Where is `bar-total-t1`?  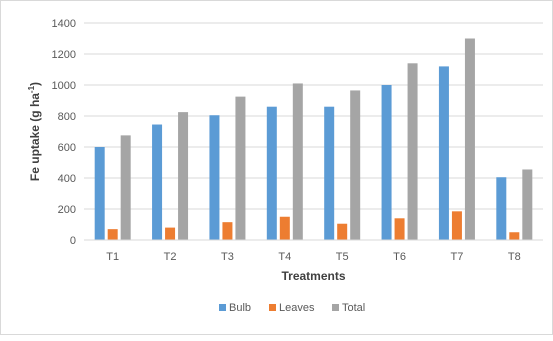
bar-total-t1 is located at coordinates (125, 187).